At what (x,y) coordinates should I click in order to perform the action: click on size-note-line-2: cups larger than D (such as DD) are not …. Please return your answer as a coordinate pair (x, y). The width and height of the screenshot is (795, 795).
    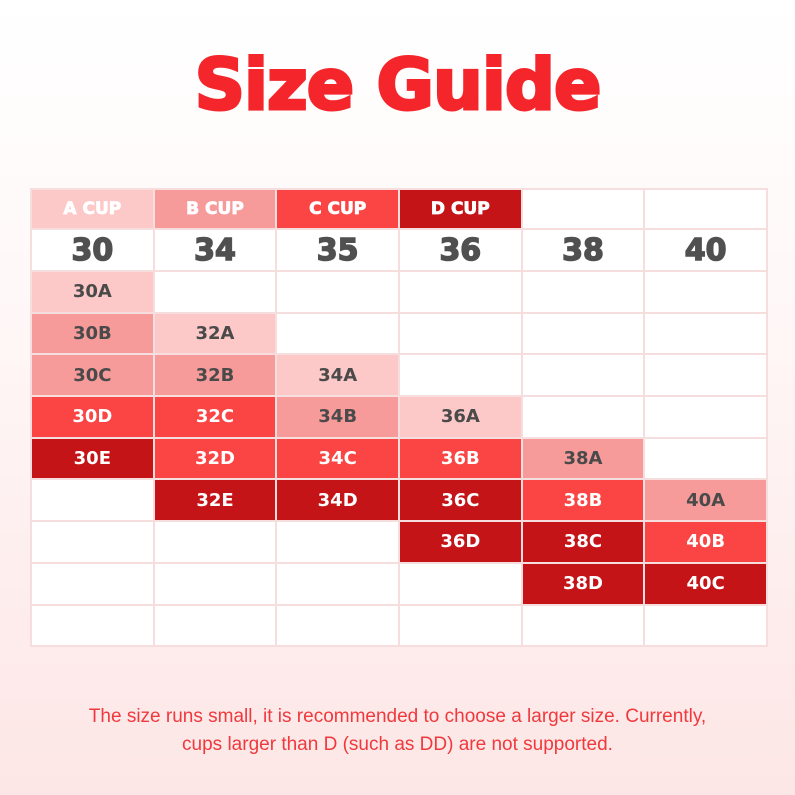
    Looking at the image, I should click on (397, 744).